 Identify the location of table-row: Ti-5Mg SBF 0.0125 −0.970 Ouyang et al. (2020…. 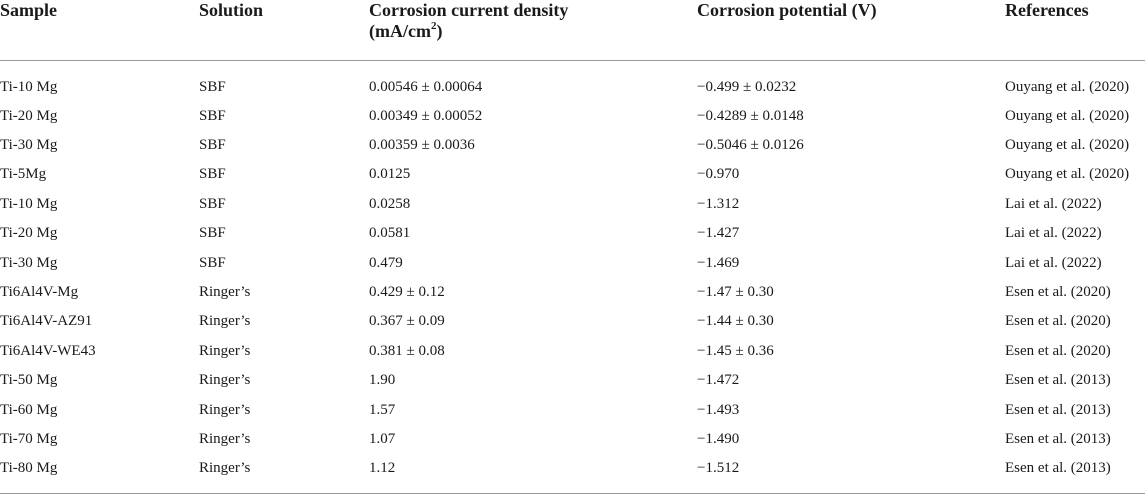
(572, 174).